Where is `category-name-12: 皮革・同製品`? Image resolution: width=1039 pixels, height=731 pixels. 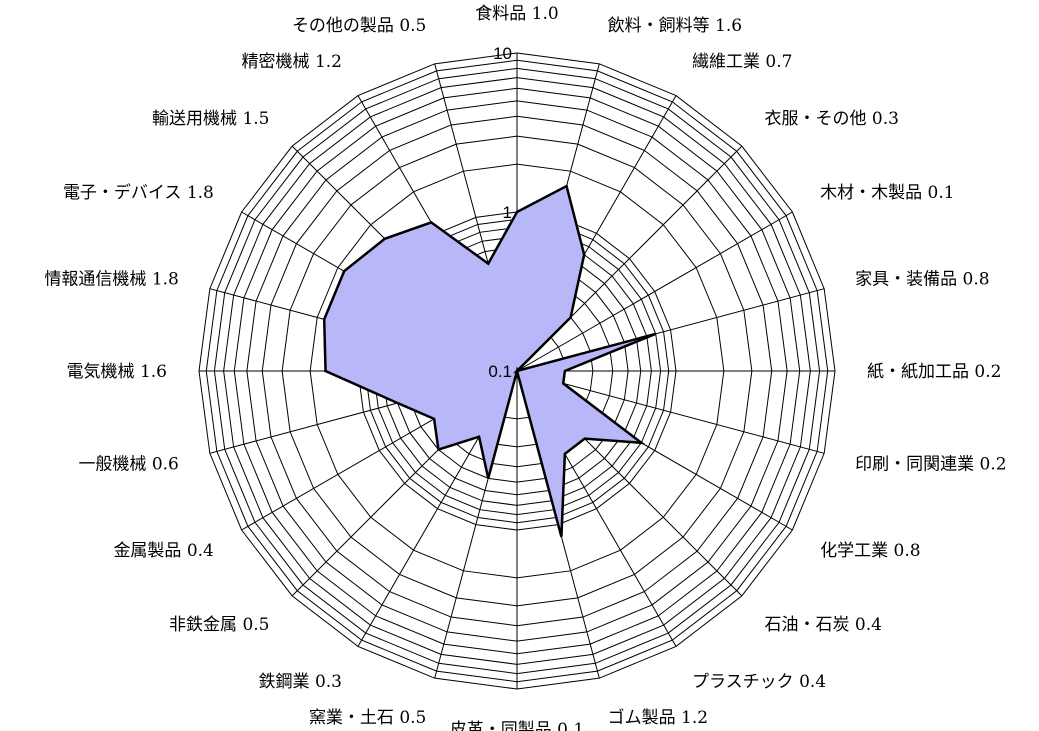 category-name-12: 皮革・同製品 is located at coordinates (501, 725).